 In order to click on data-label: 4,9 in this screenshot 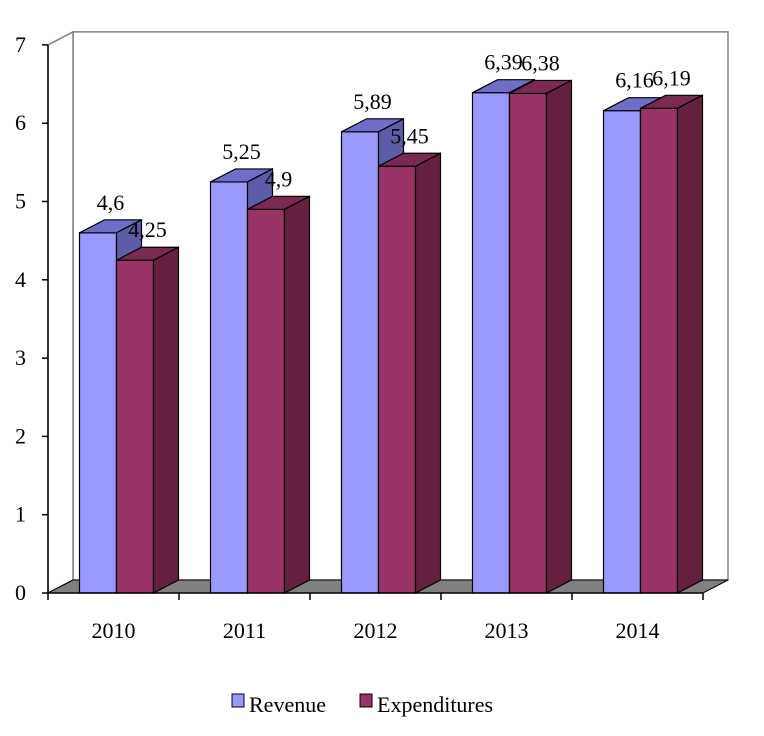, I will do `click(279, 178)`.